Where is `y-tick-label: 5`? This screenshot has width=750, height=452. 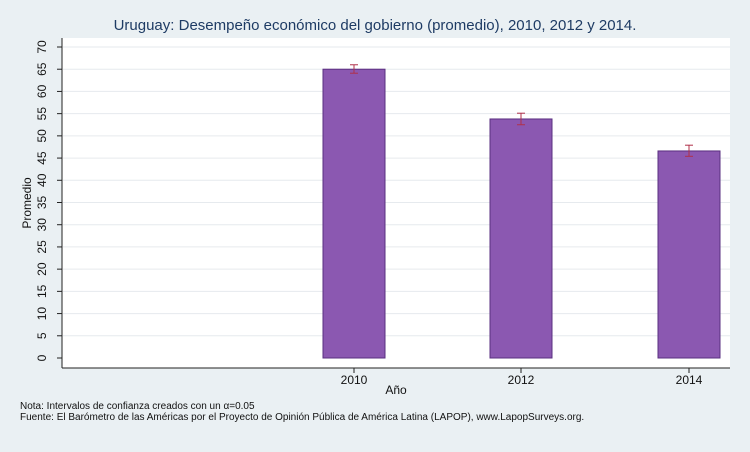 y-tick-label: 5 is located at coordinates (42, 335).